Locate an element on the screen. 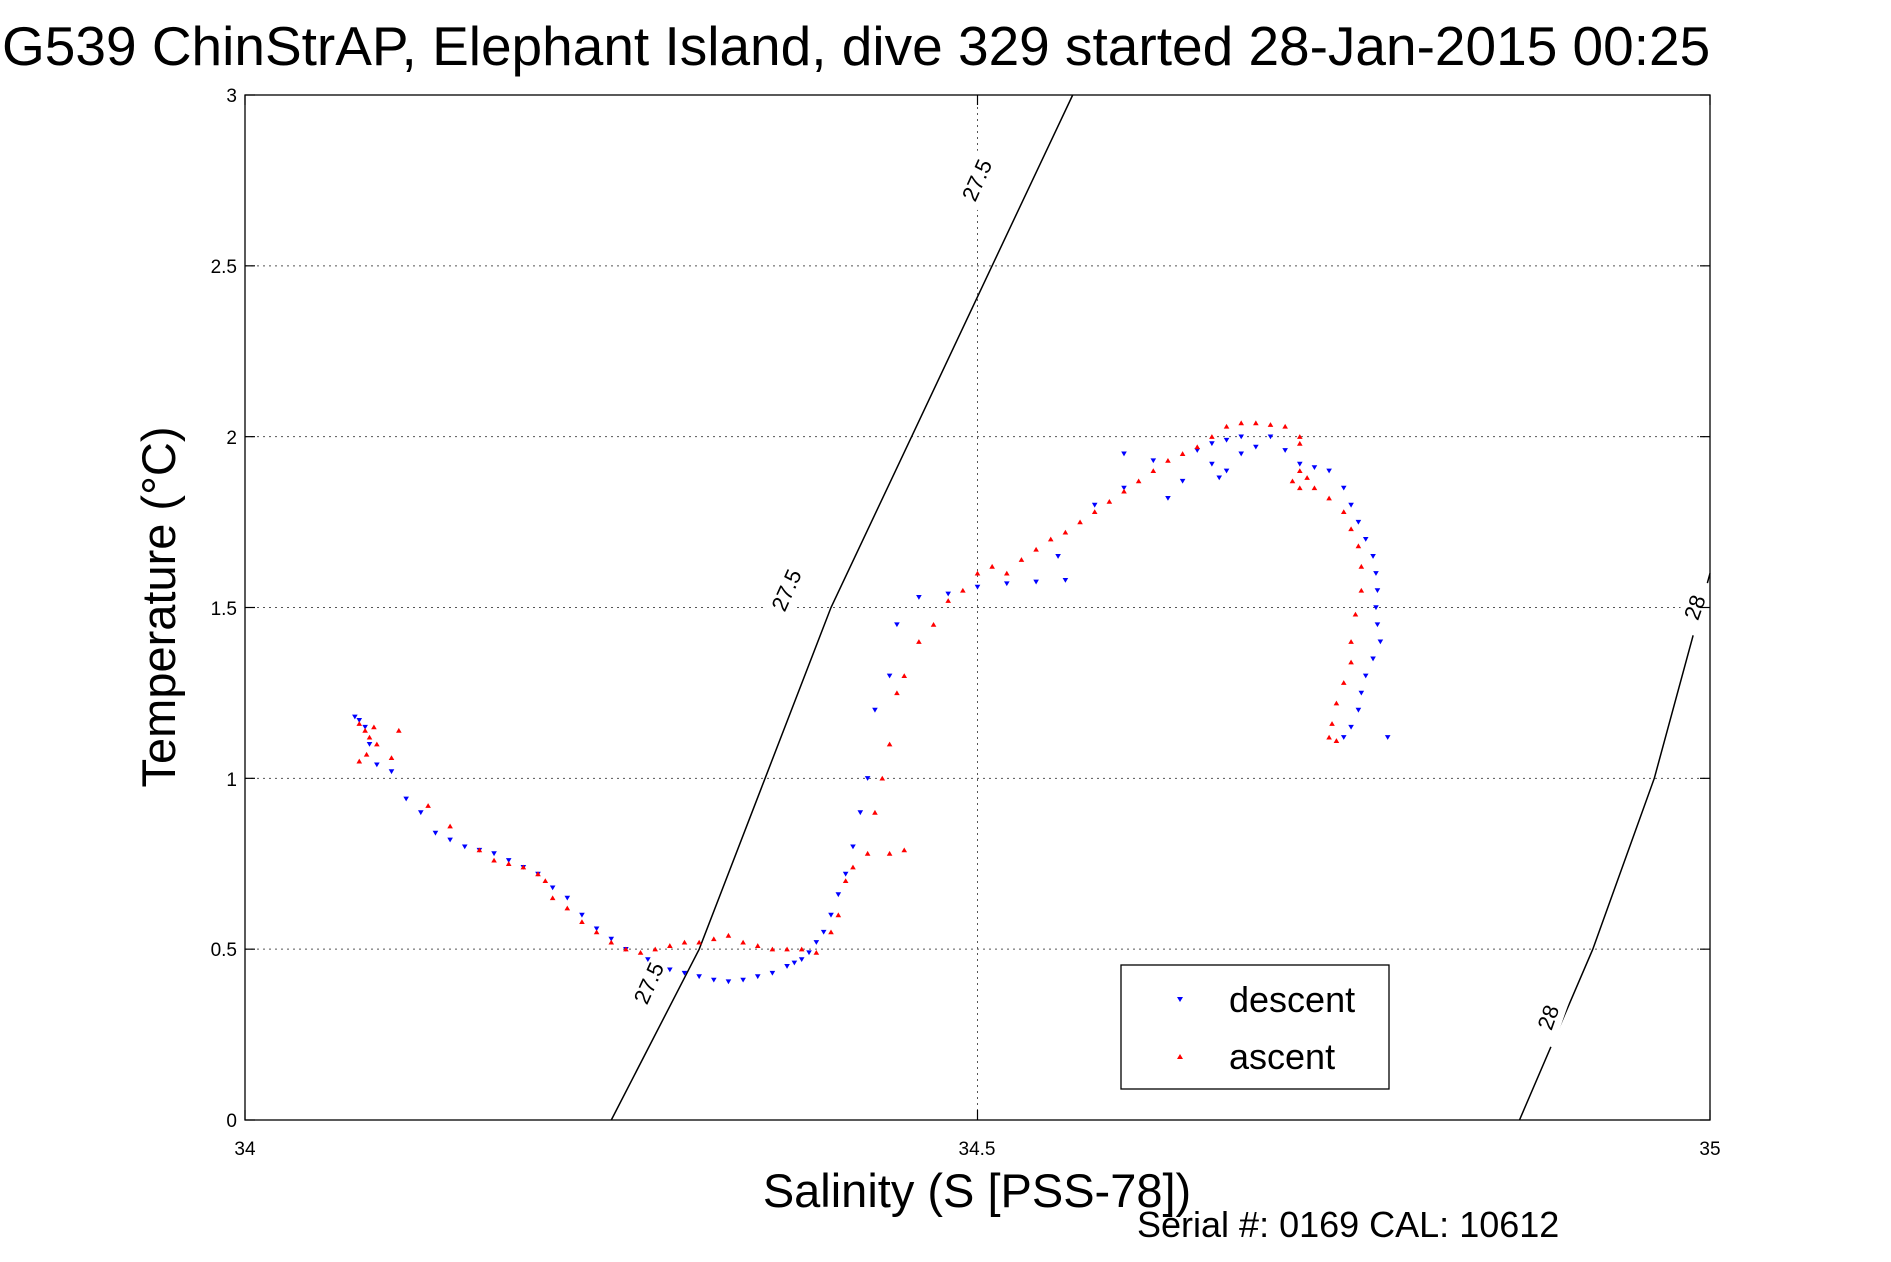 This screenshot has width=1891, height=1262. legend-descent-marker is located at coordinates (1180, 999).